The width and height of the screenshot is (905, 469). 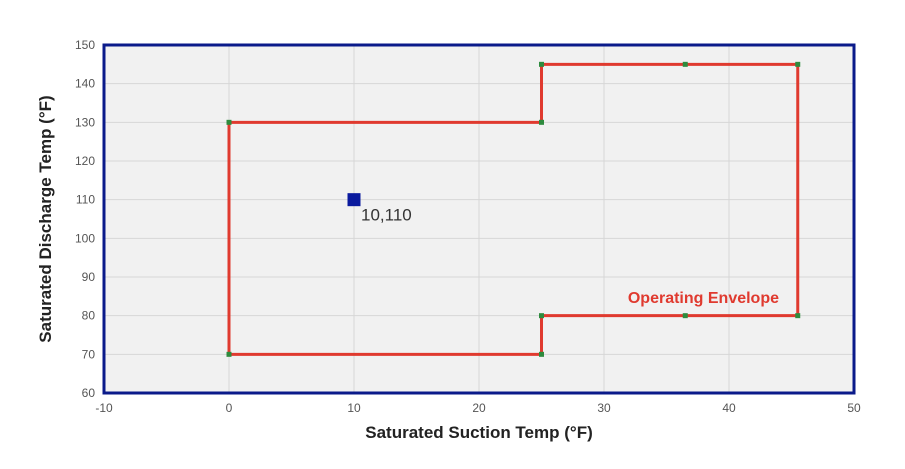 I want to click on data-point-label: 10,110, so click(x=386, y=215).